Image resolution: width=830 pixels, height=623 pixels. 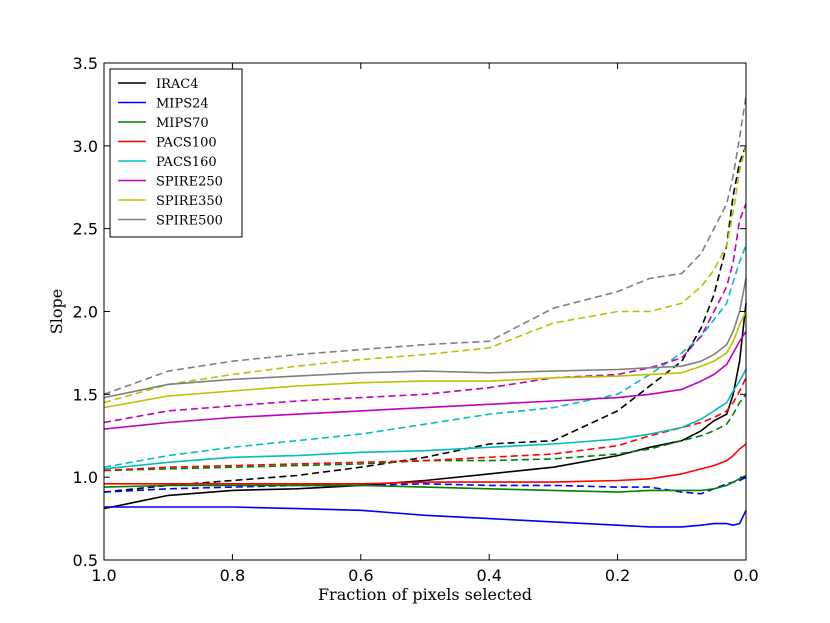 What do you see at coordinates (425, 483) in the screenshot?
I see `series-line-mips70` at bounding box center [425, 483].